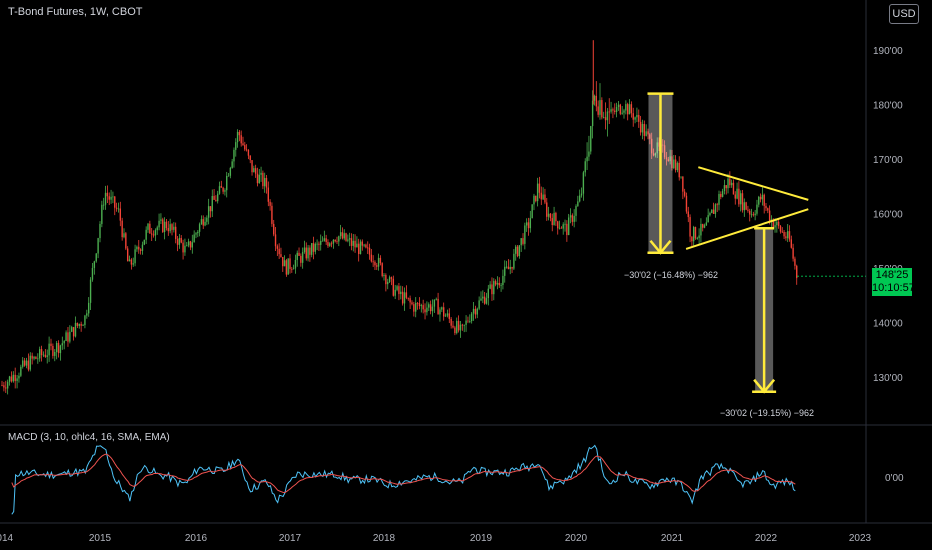  What do you see at coordinates (436, 538) in the screenshot?
I see `time-axis: 2014 2015 2016 2017 2018 2019 2020 2021 2022 2023` at bounding box center [436, 538].